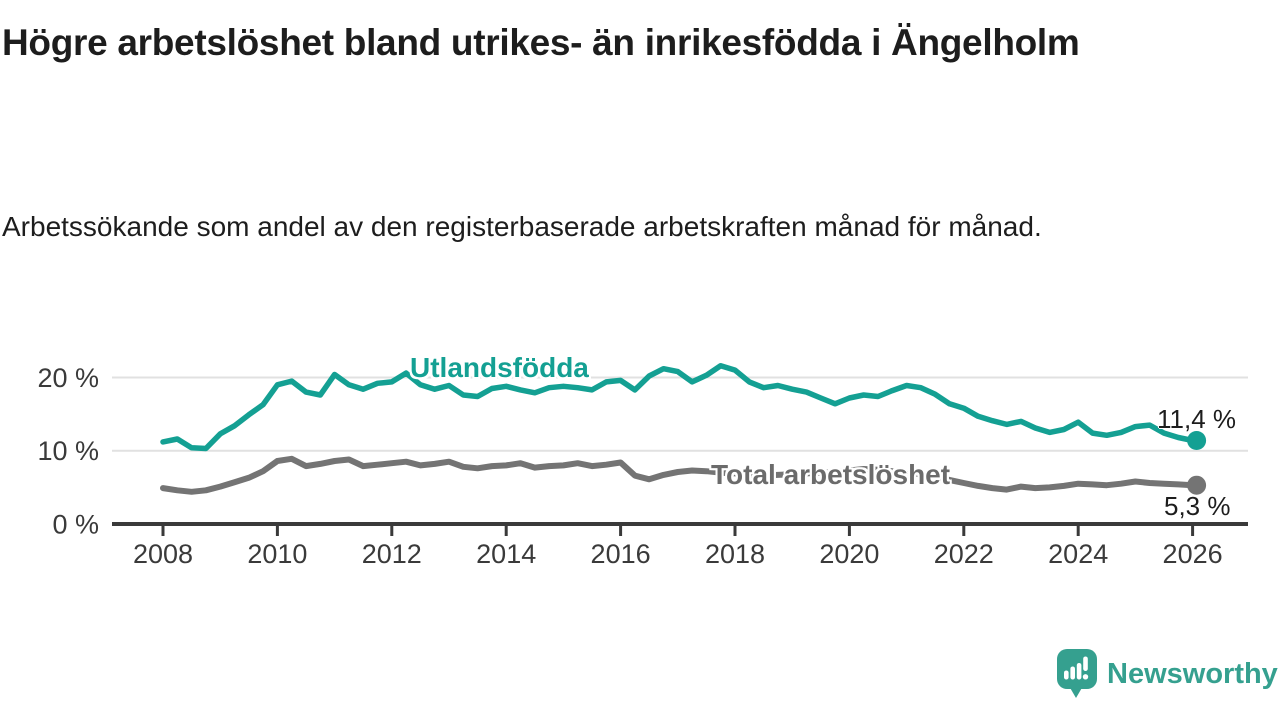  What do you see at coordinates (163, 554) in the screenshot?
I see `x-tick-label: 2008` at bounding box center [163, 554].